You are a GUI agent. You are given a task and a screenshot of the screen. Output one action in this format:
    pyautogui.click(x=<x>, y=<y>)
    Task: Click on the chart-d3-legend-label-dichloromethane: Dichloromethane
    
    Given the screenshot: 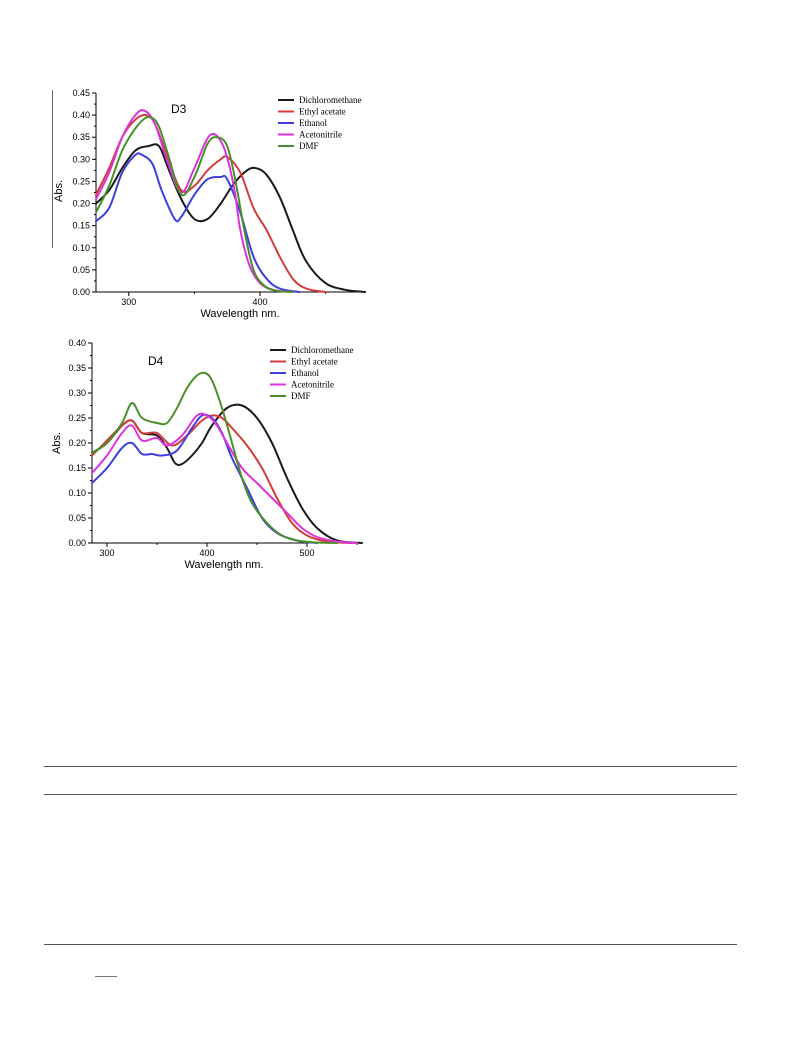 What is the action you would take?
    pyautogui.click(x=330, y=100)
    